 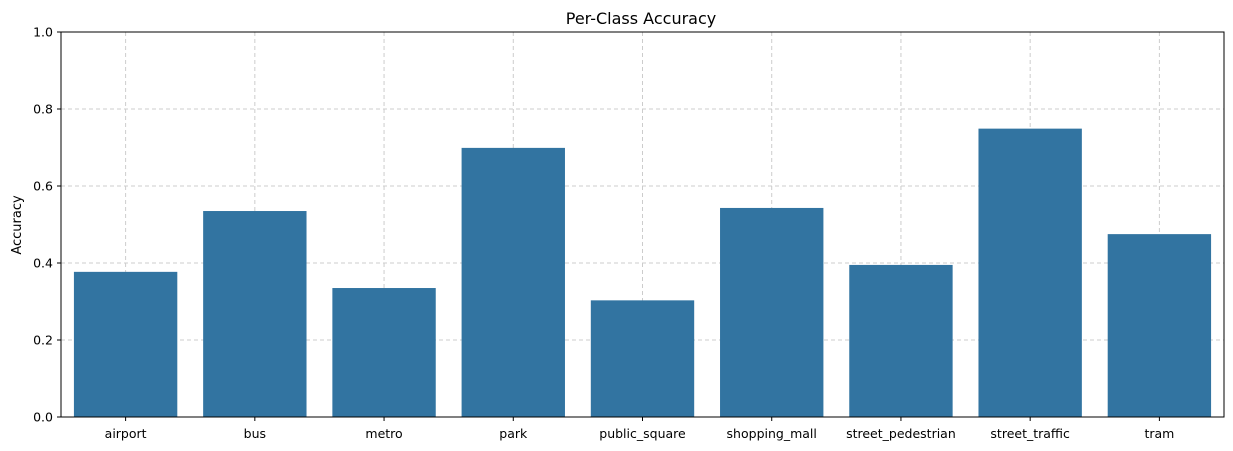 I want to click on bar-tram, so click(x=1159, y=325).